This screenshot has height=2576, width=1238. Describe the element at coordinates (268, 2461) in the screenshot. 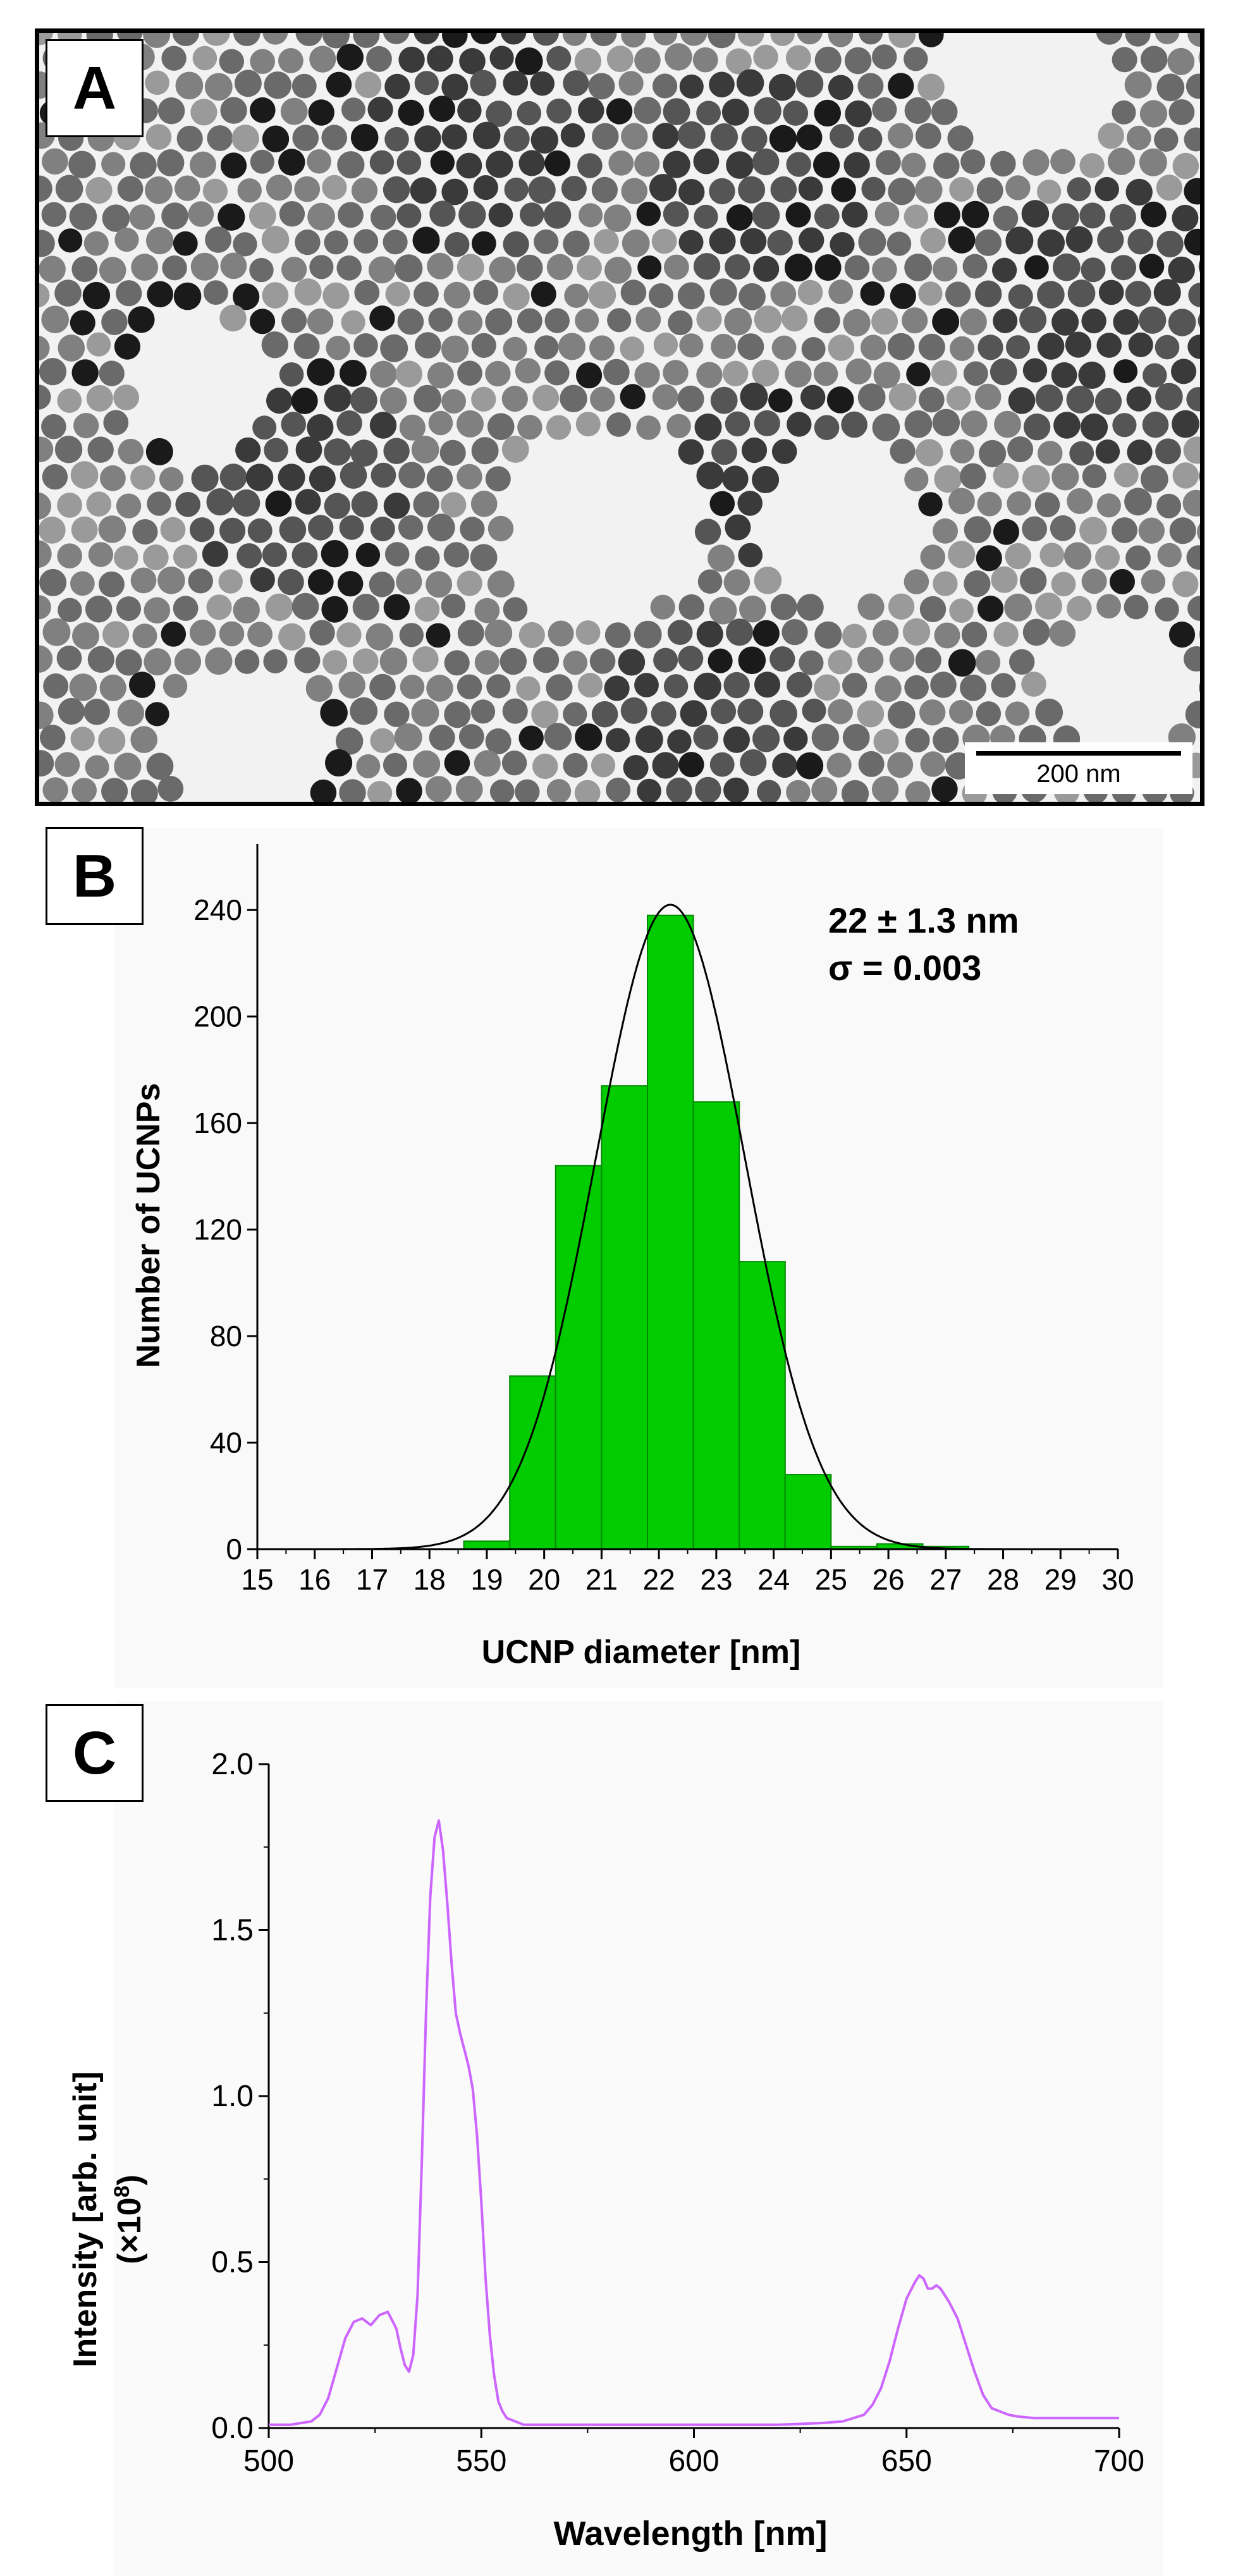

I see `x-tick-label: 500` at that location.